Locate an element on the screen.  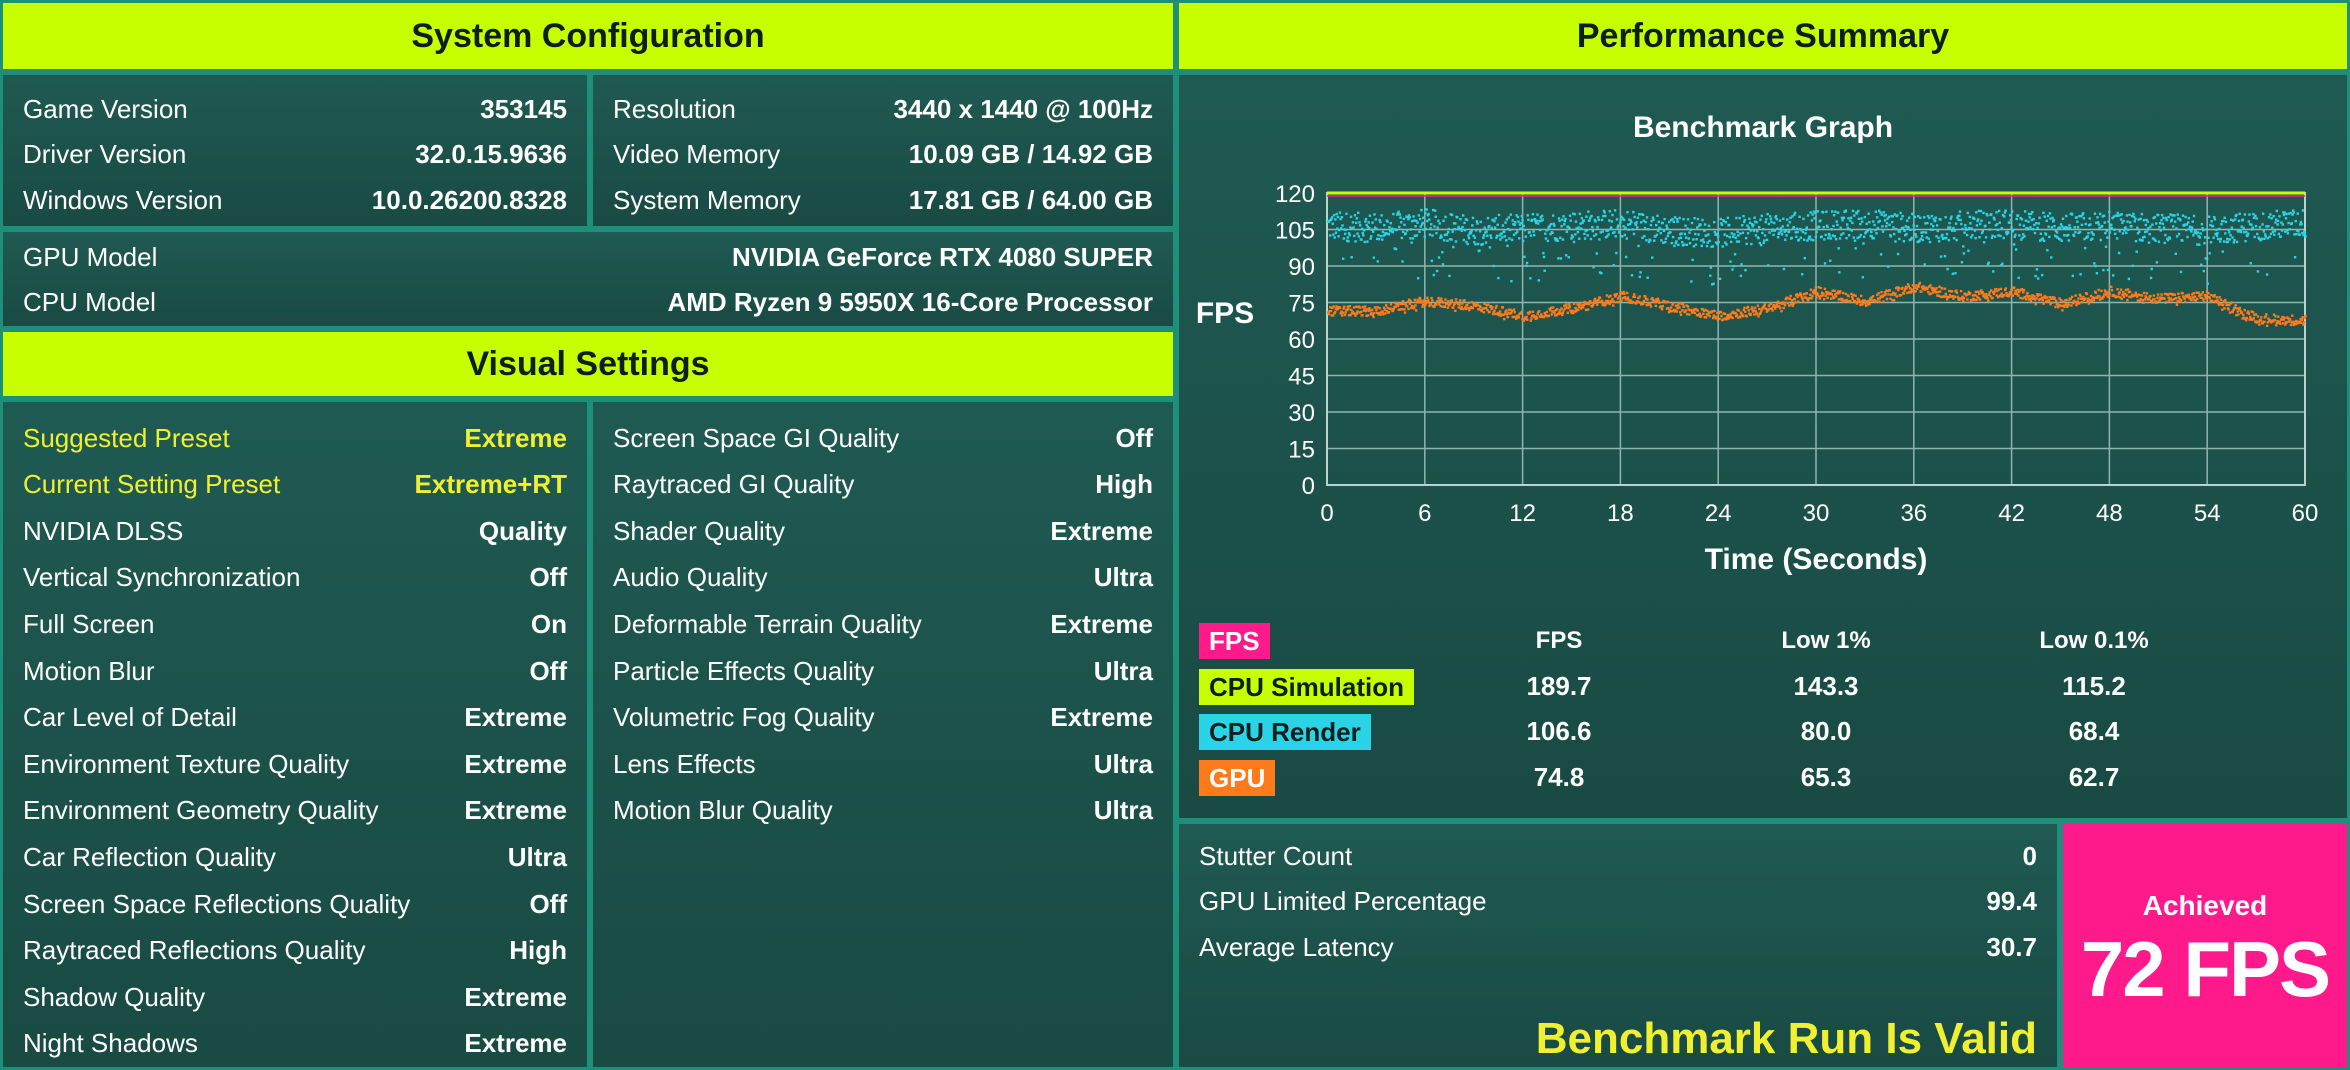
y-tick-label: 120 is located at coordinates (1295, 194).